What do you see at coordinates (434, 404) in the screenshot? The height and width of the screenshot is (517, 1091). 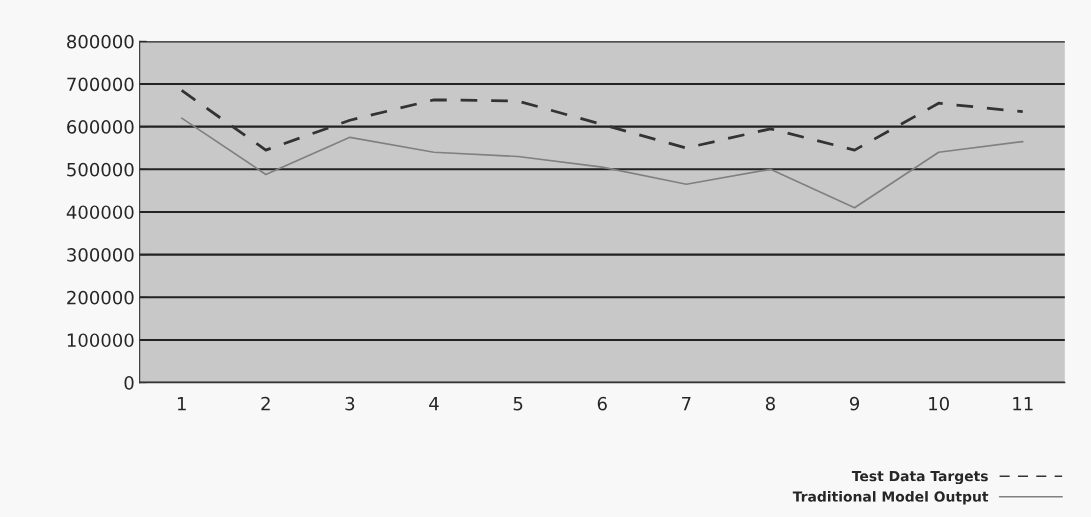 I see `x-tick-label: 4` at bounding box center [434, 404].